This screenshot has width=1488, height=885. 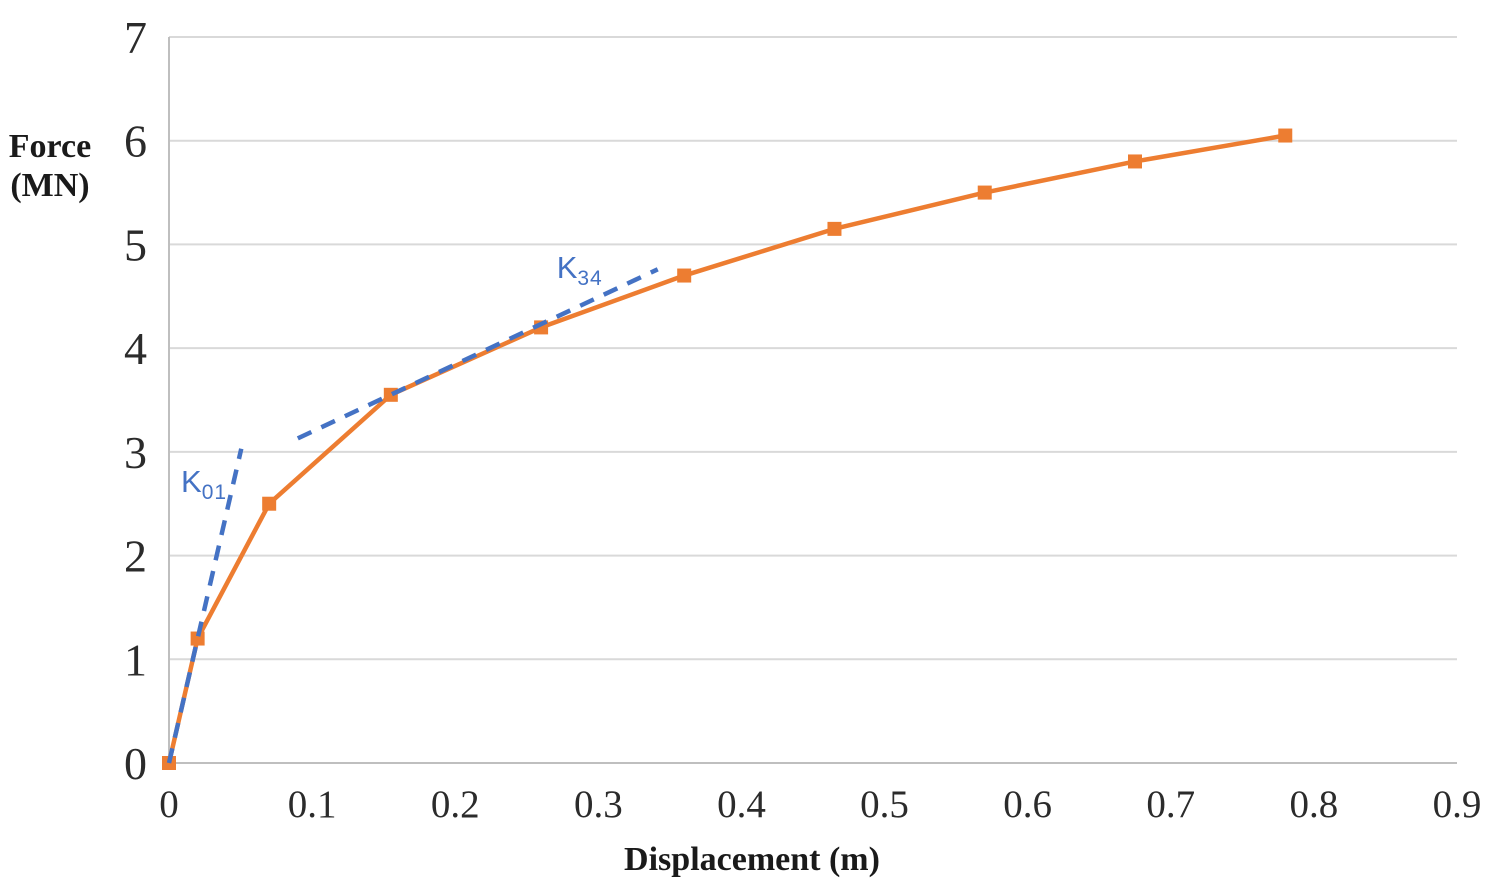 What do you see at coordinates (1170, 804) in the screenshot?
I see `x-tick-label-0.7: 0.7` at bounding box center [1170, 804].